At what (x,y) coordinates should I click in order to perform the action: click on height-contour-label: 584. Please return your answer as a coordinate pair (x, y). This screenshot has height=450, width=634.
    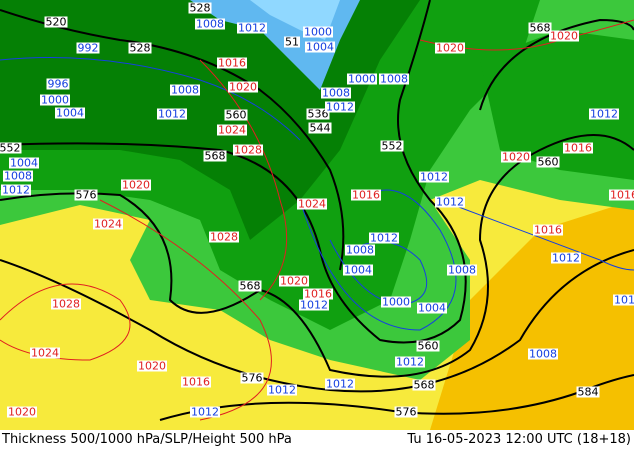
    Looking at the image, I should click on (588, 392).